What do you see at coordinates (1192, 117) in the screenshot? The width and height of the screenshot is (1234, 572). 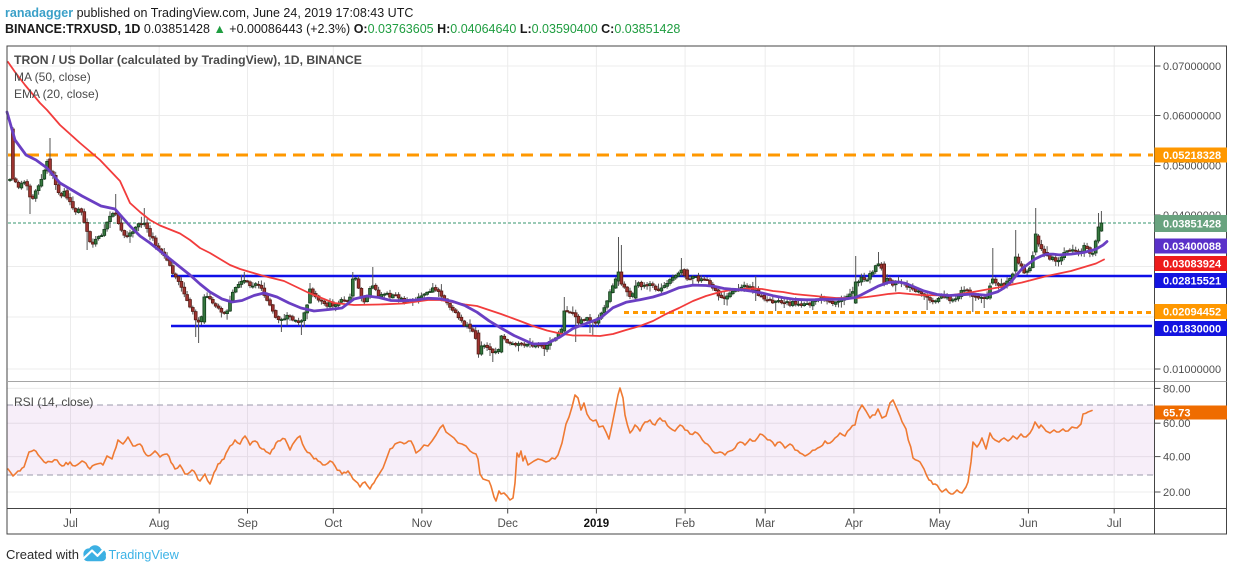 I see `svg-text: 0.06000000` at bounding box center [1192, 117].